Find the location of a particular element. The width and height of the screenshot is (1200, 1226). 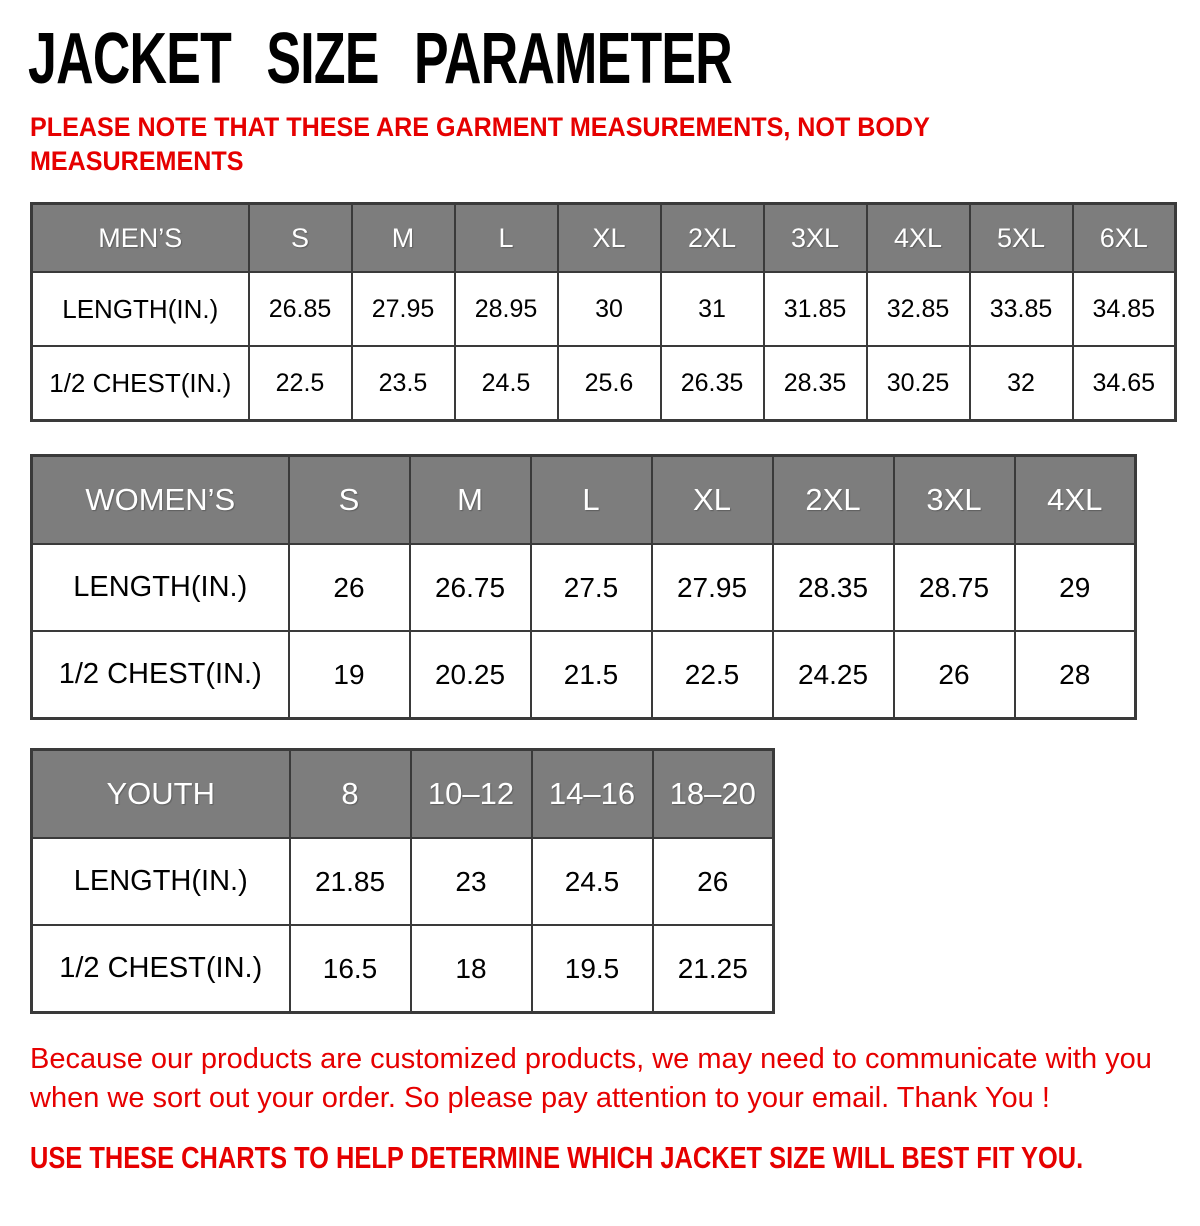

size-value-cell: 19 is located at coordinates (349, 675).